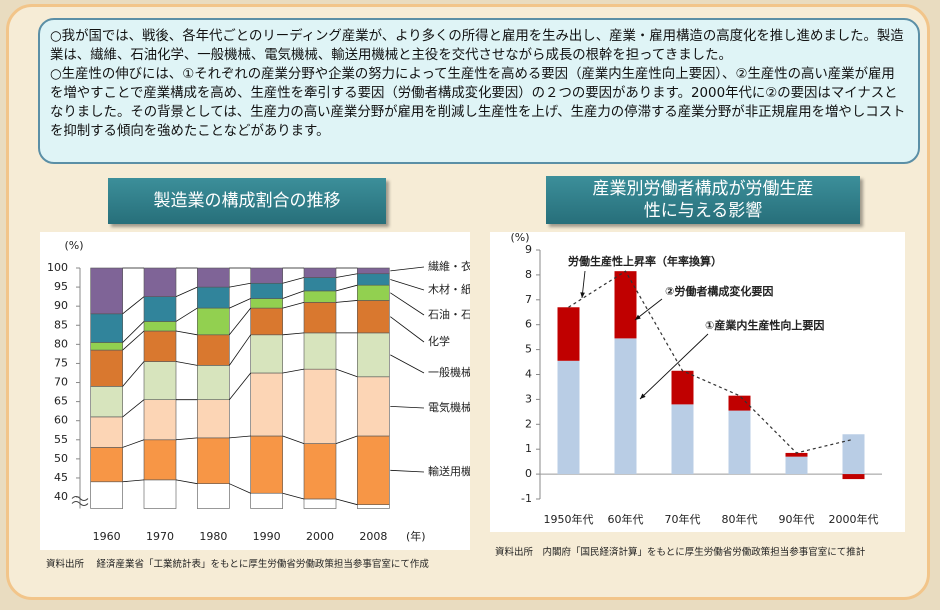  I want to click on x-tick-label: 1950年代, so click(569, 519).